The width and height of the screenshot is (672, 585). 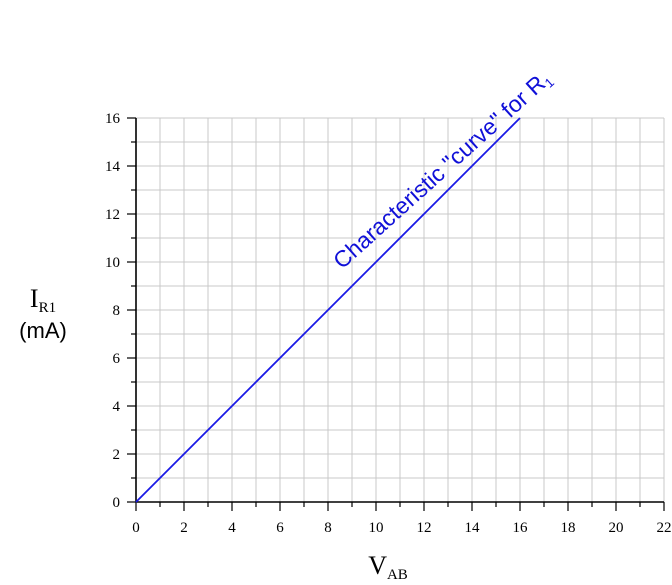 I want to click on x-tick-label: 16, so click(x=521, y=528).